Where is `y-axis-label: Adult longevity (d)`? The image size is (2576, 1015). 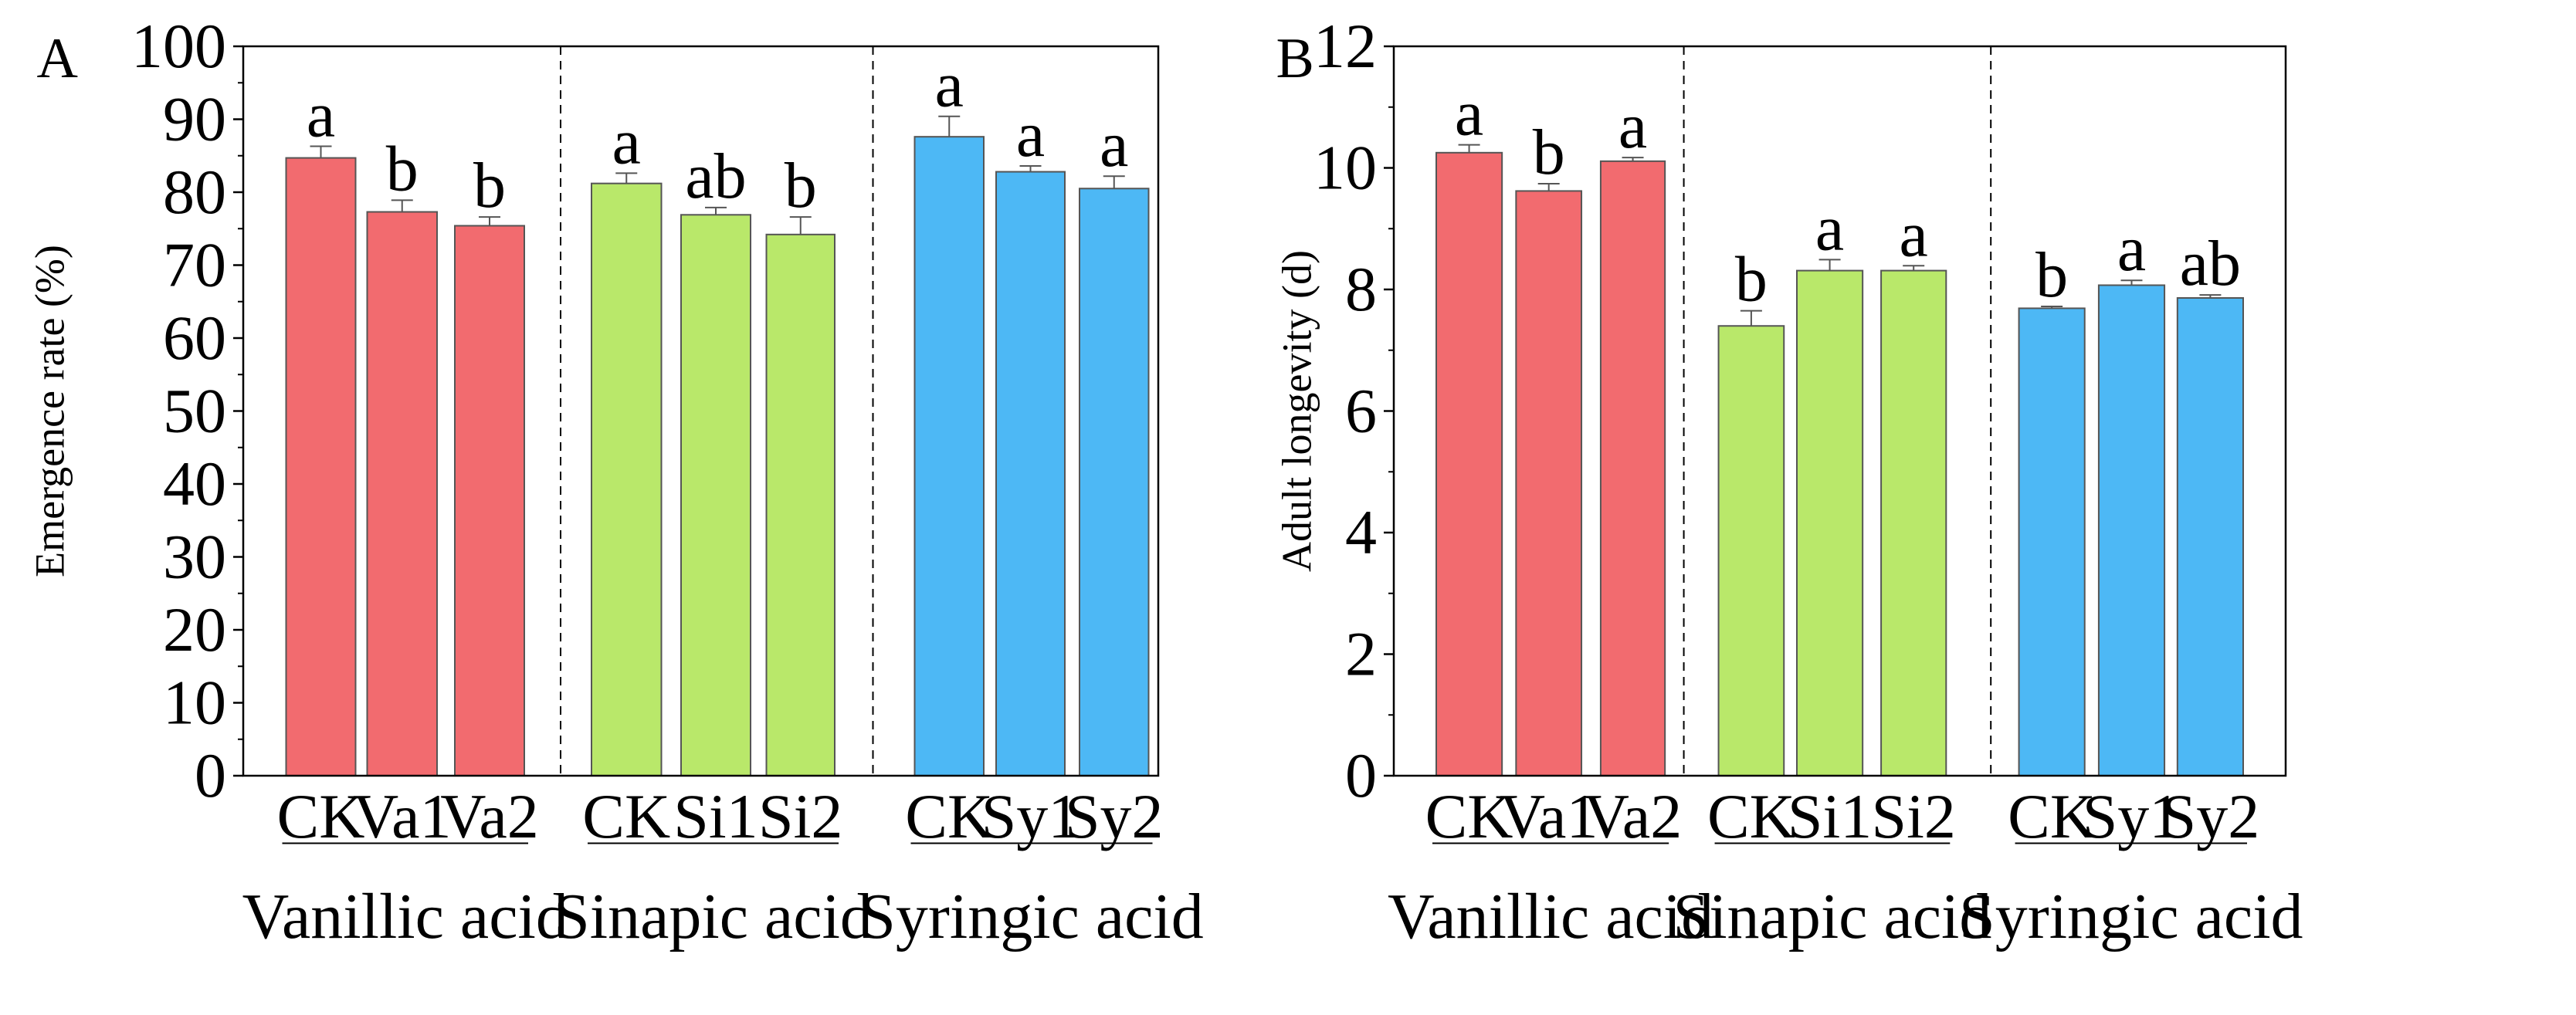
y-axis-label: Adult longevity (d) is located at coordinates (1297, 411).